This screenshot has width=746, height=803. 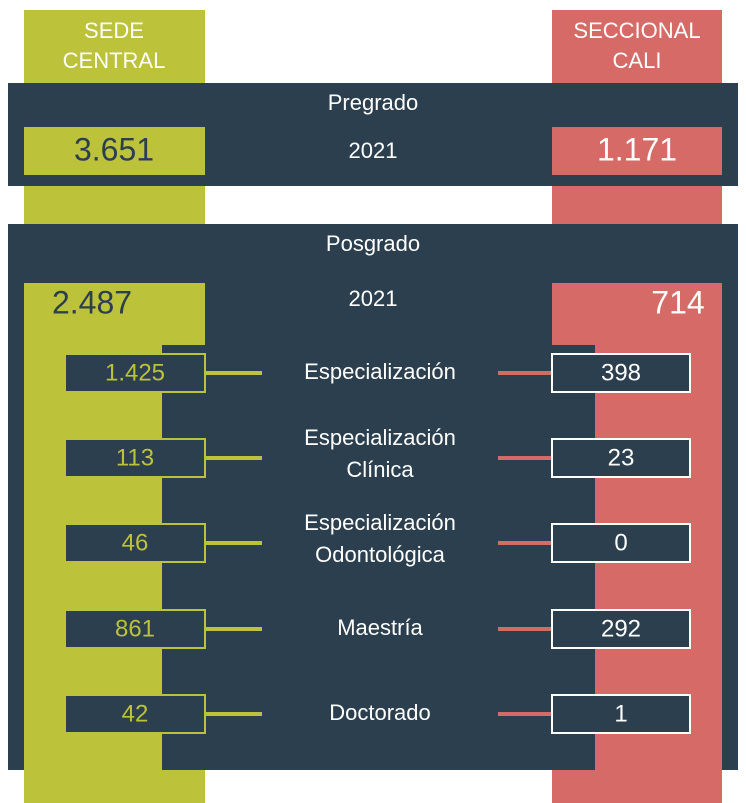 I want to click on left-value: 46, so click(x=135, y=542).